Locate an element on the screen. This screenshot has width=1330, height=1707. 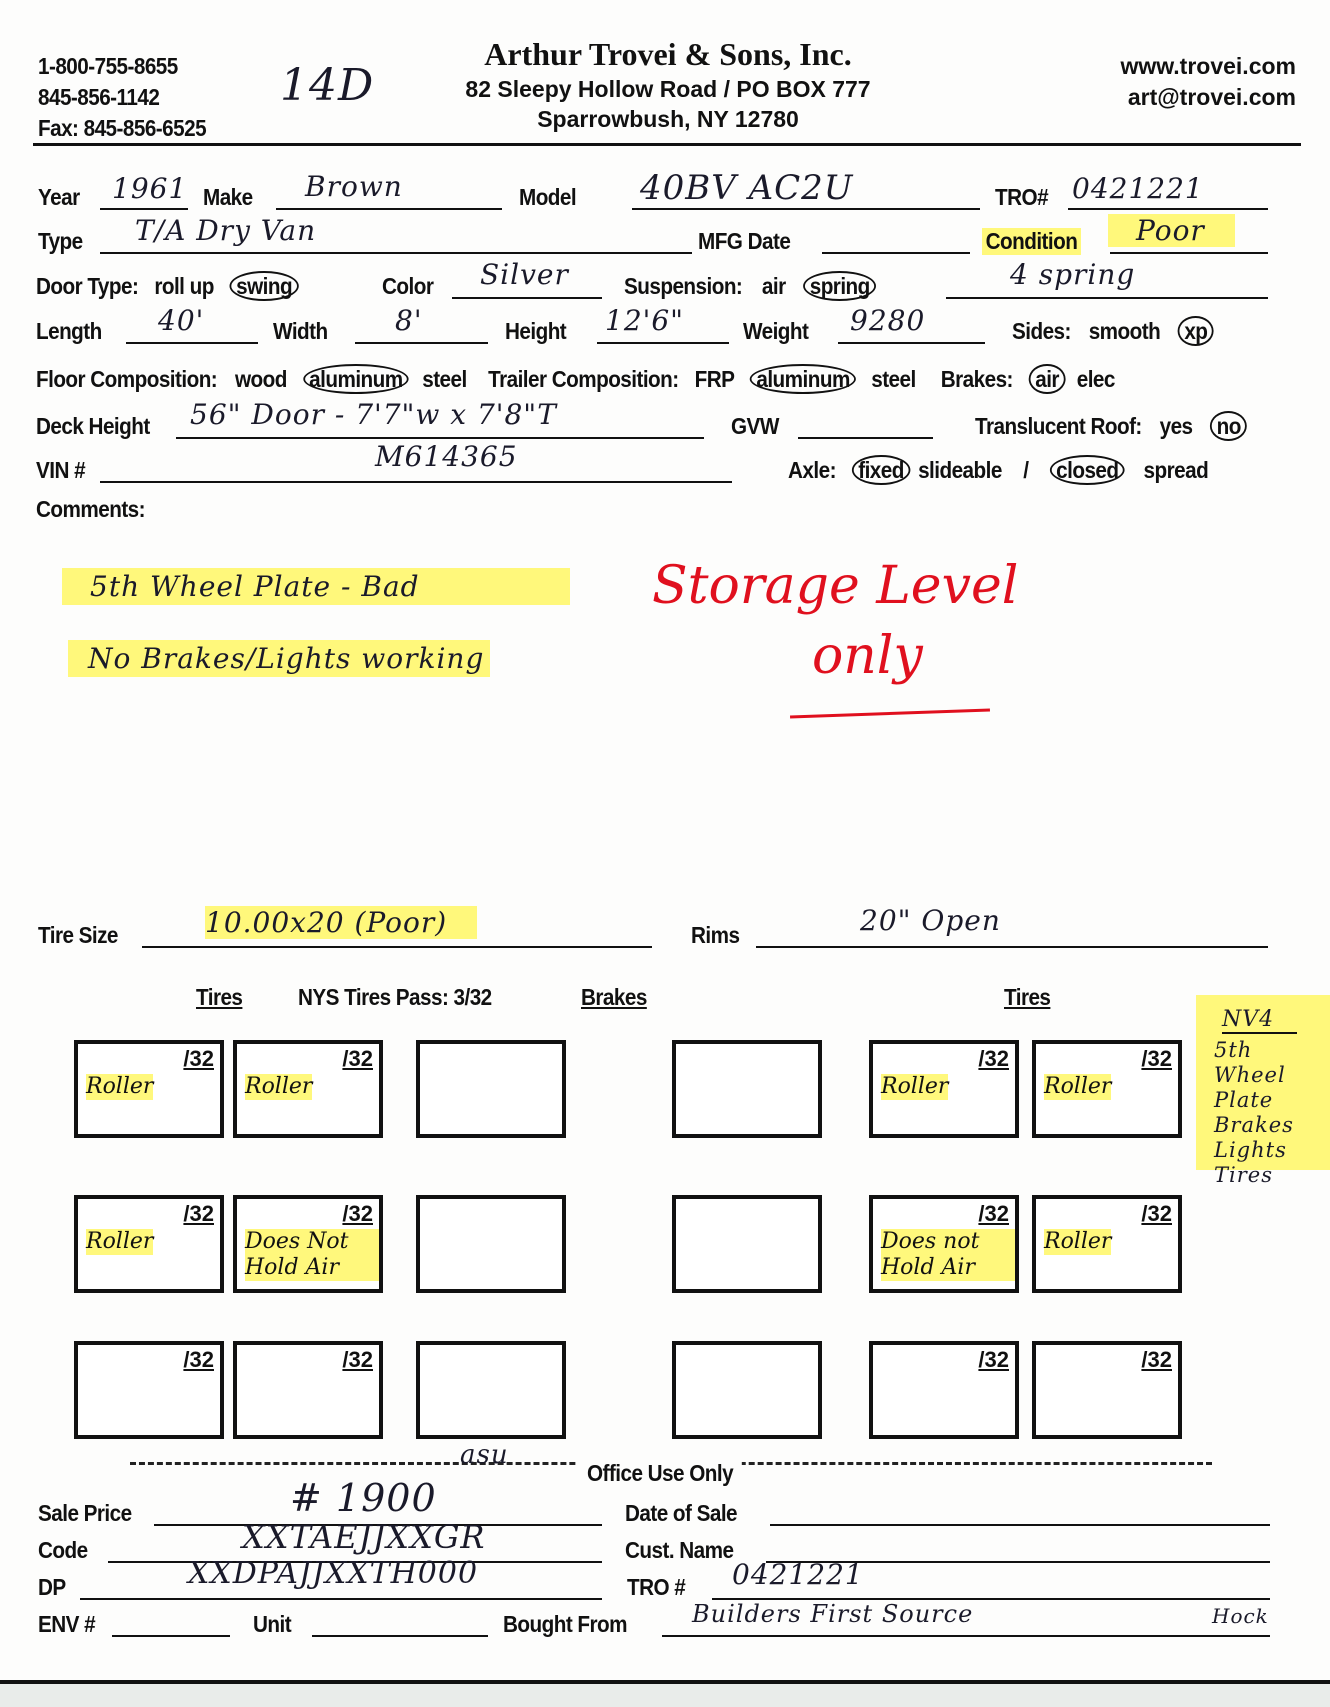
tire-box: /32 Does Not Hold Air is located at coordinates (308, 1244).